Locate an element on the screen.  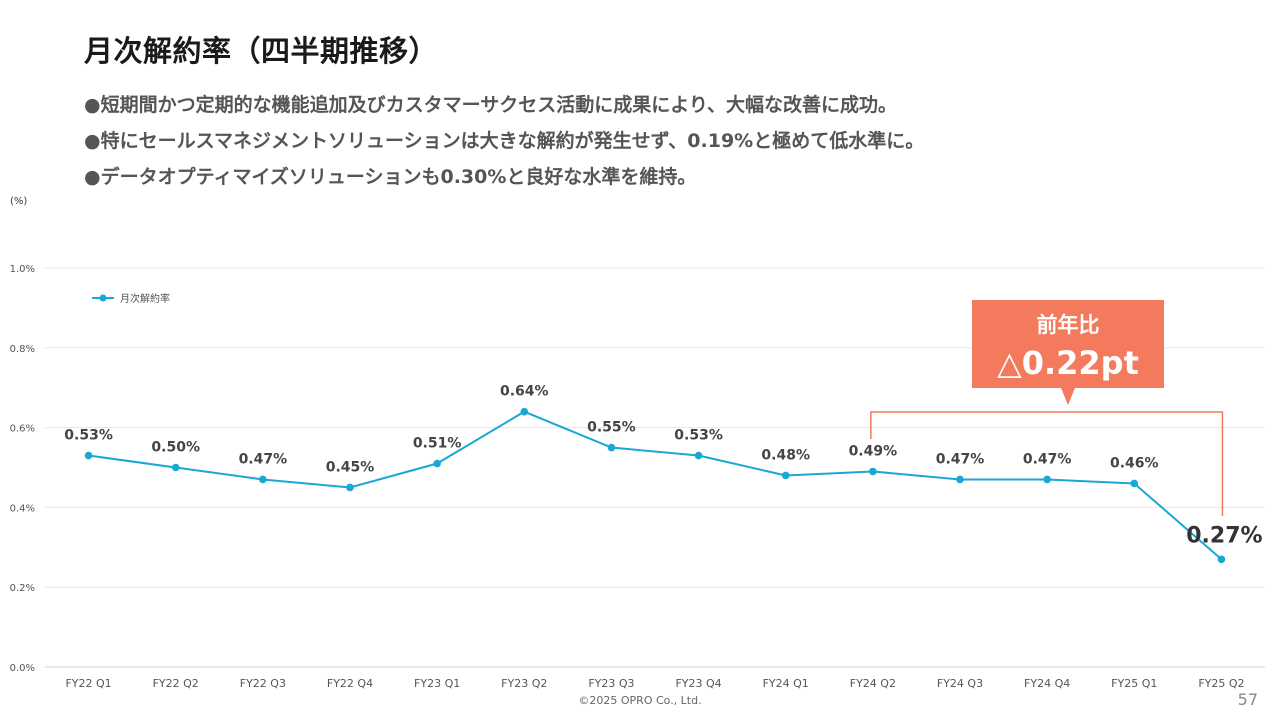
x-tick-label: FY23 Q4 is located at coordinates (698, 683).